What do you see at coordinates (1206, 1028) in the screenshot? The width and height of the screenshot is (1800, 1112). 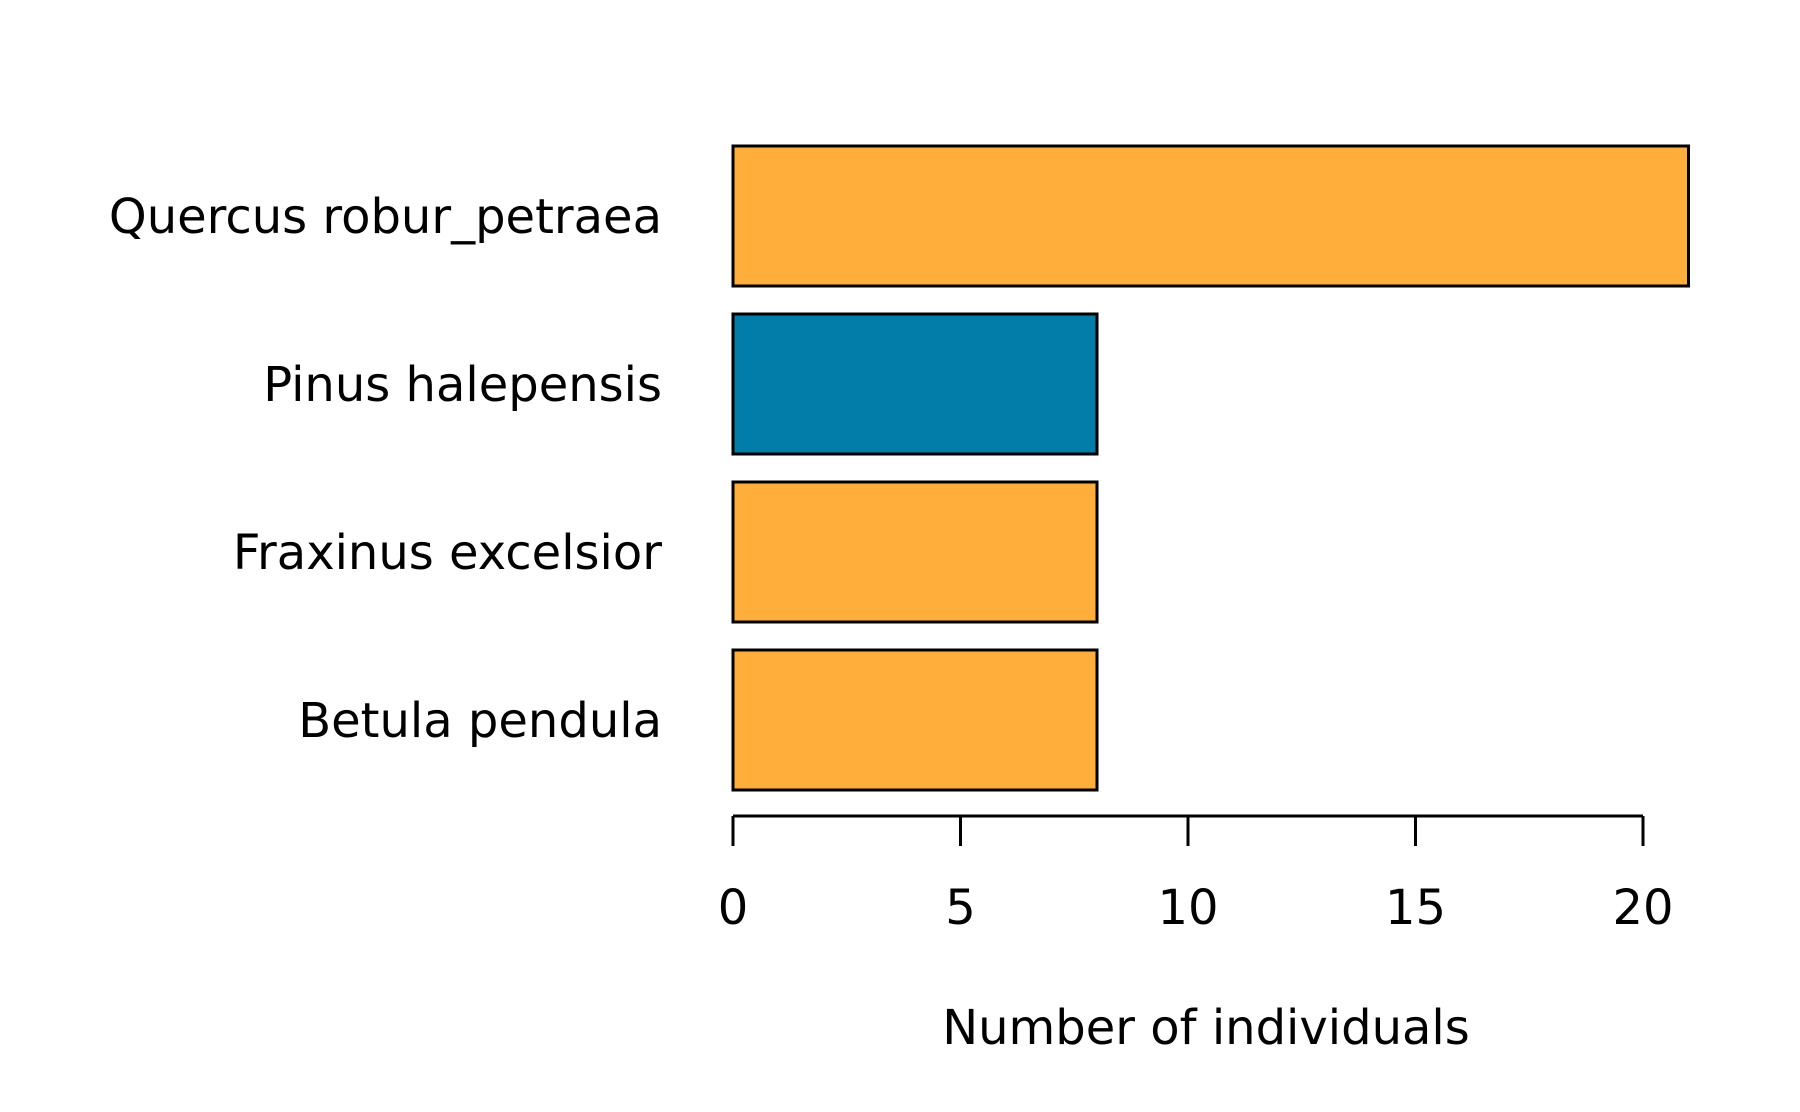 I see `x-axis-title: Number of individuals` at bounding box center [1206, 1028].